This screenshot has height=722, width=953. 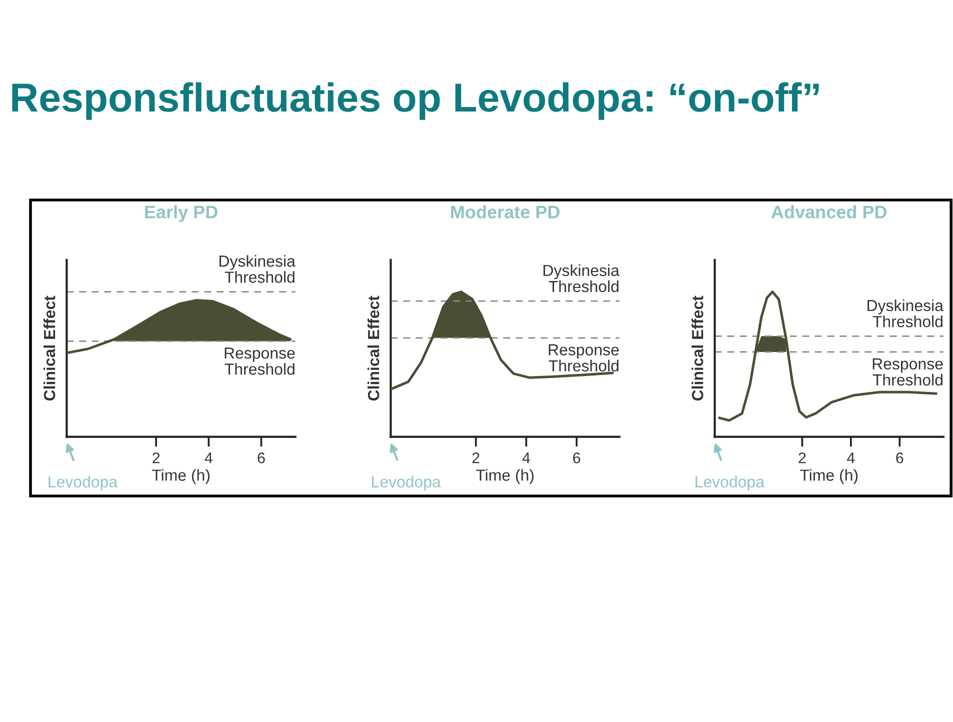 I want to click on chart-title: Early PD, so click(x=181, y=213).